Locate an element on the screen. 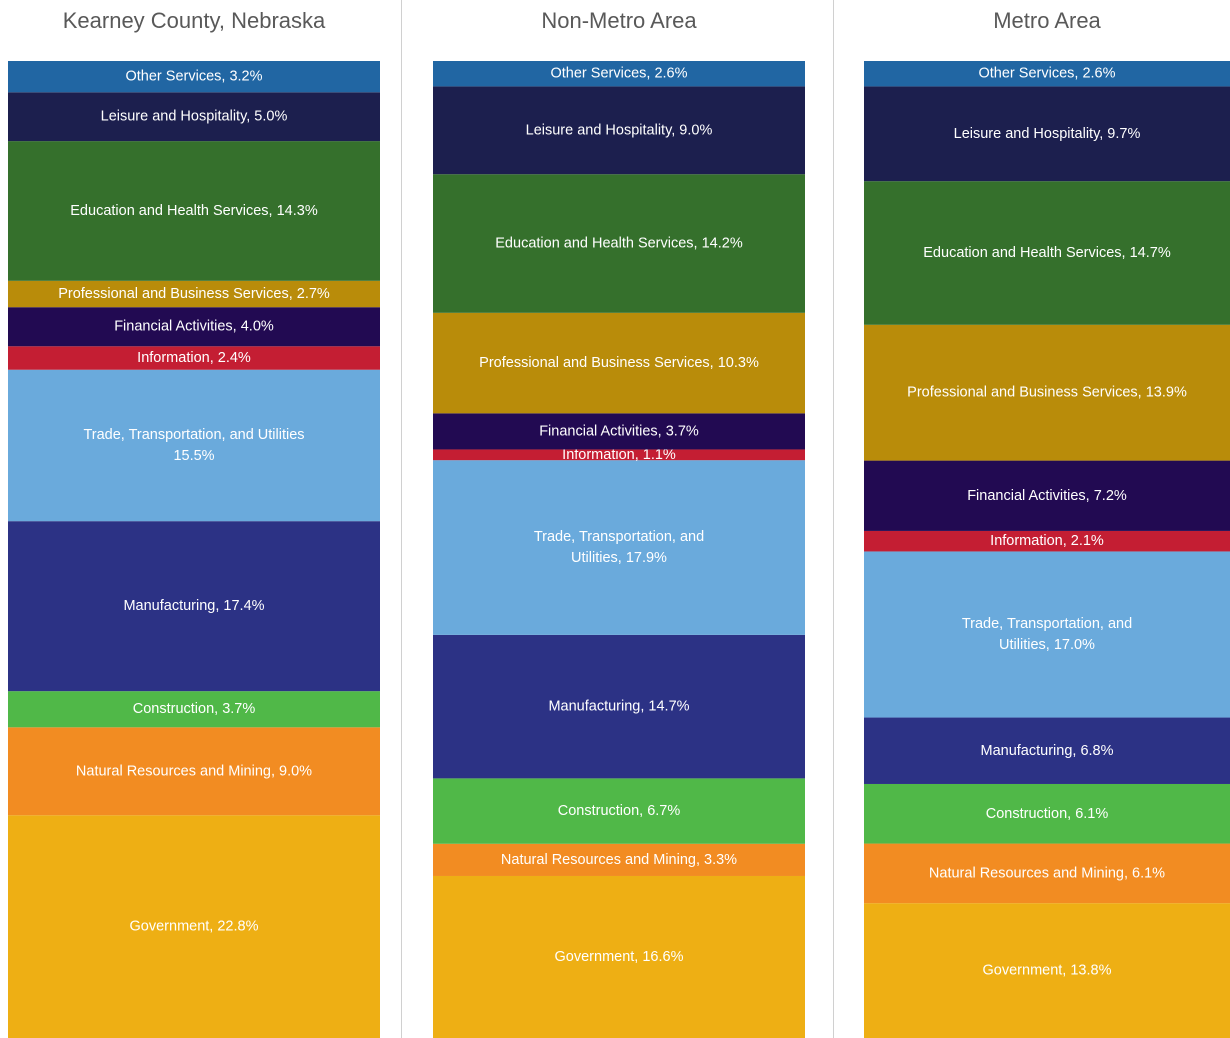 This screenshot has width=1230, height=1038. data-label-line: Information, 2.1% is located at coordinates (1047, 541).